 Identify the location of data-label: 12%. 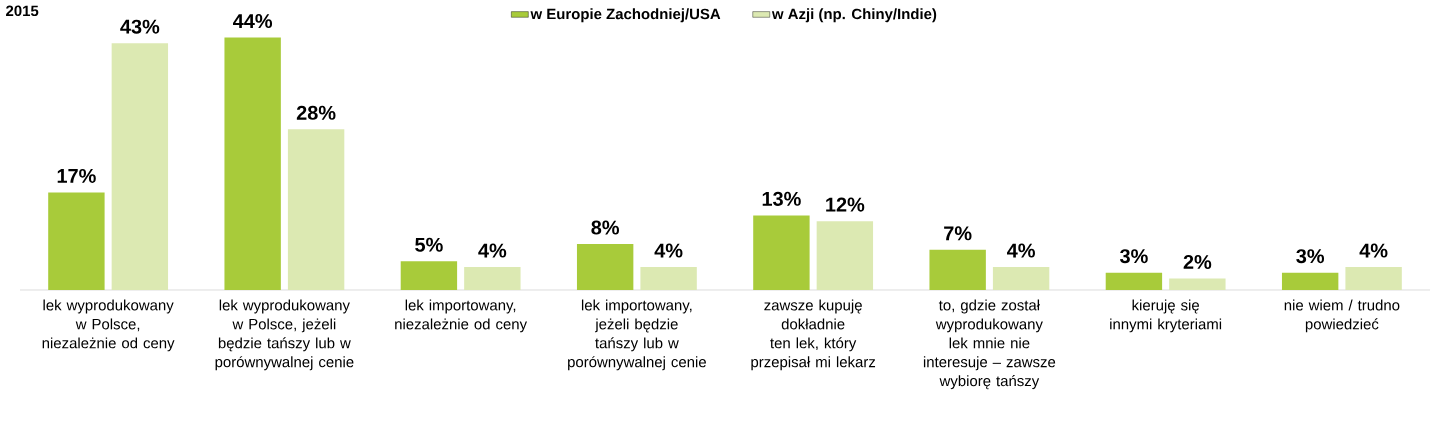
(845, 204).